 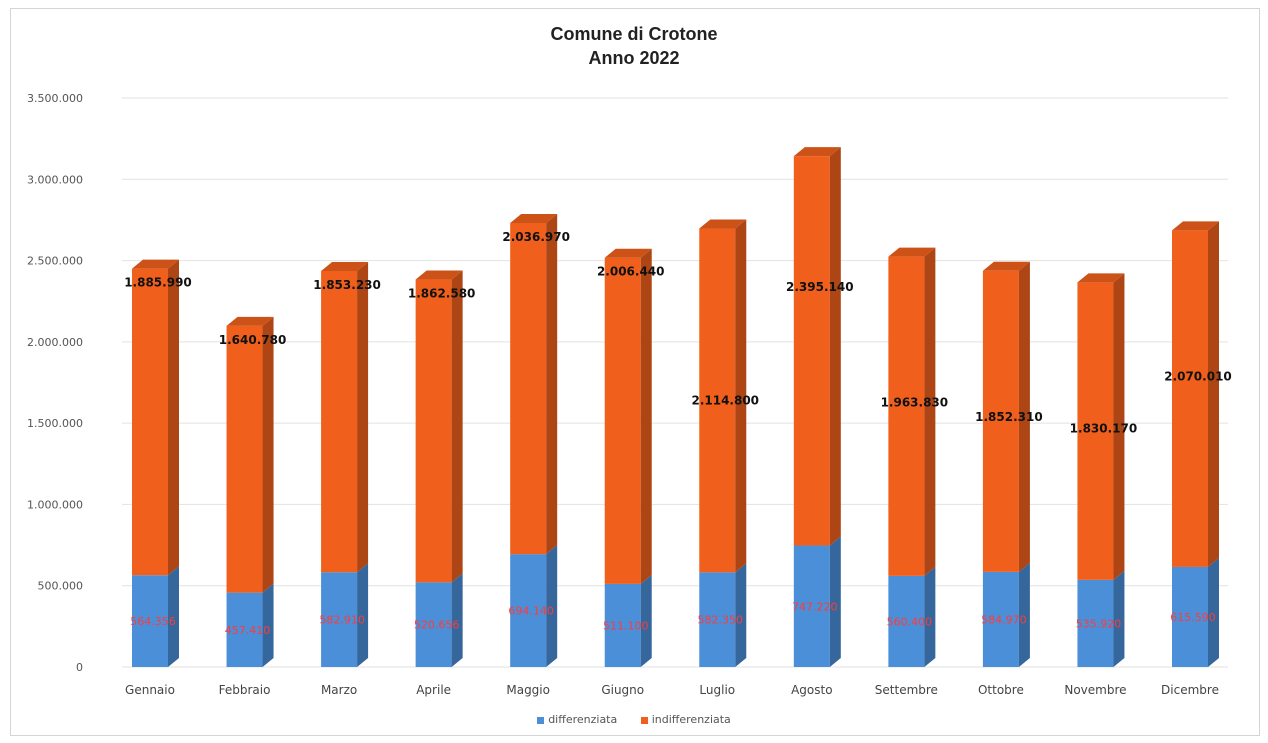 I want to click on bar-top-indifferenziata-novembre, so click(x=1101, y=278).